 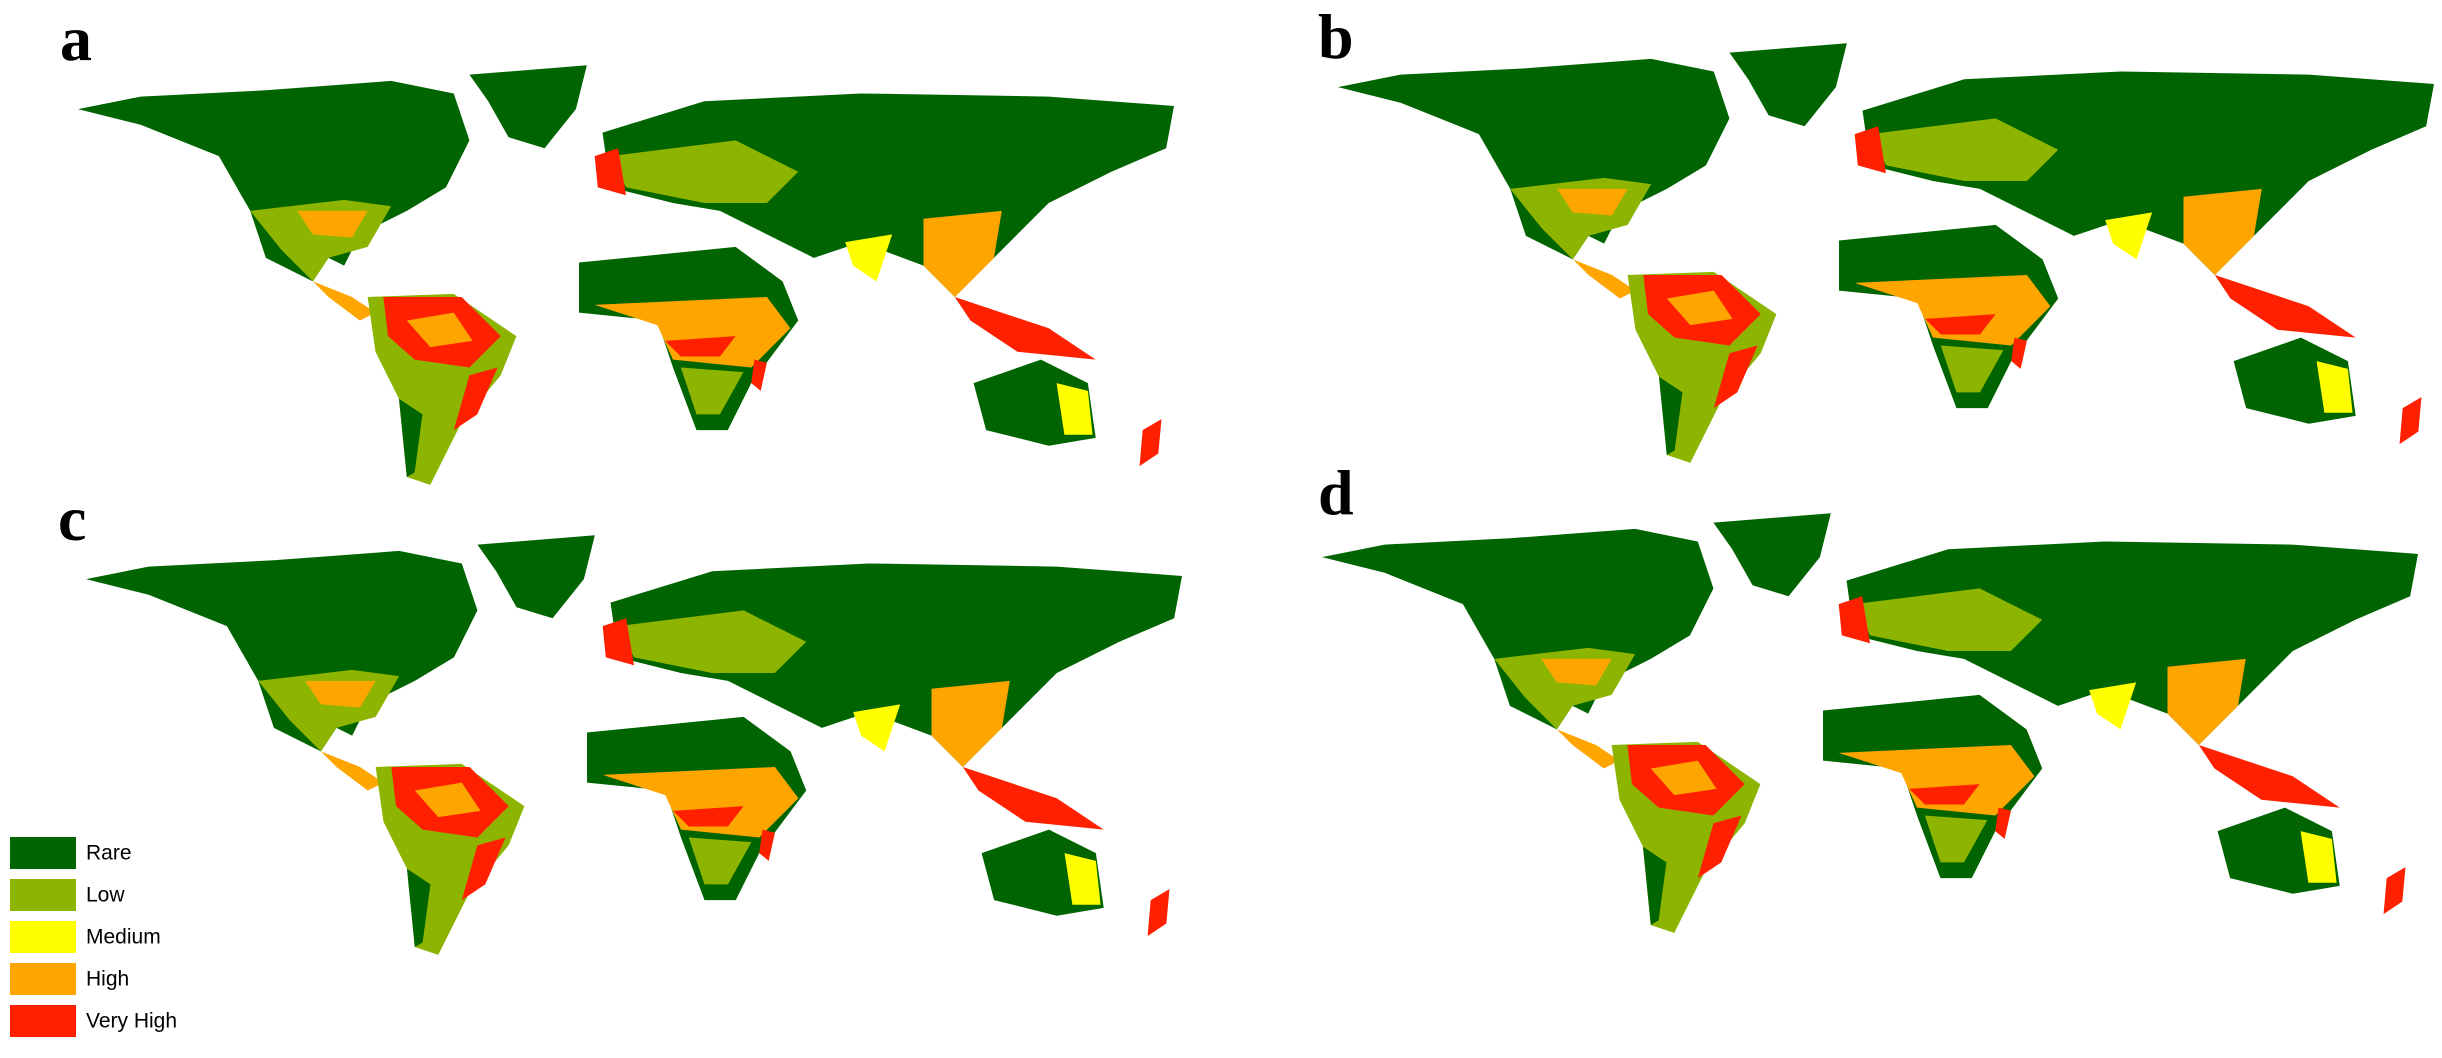 I want to click on legend-label: High, so click(x=107, y=979).